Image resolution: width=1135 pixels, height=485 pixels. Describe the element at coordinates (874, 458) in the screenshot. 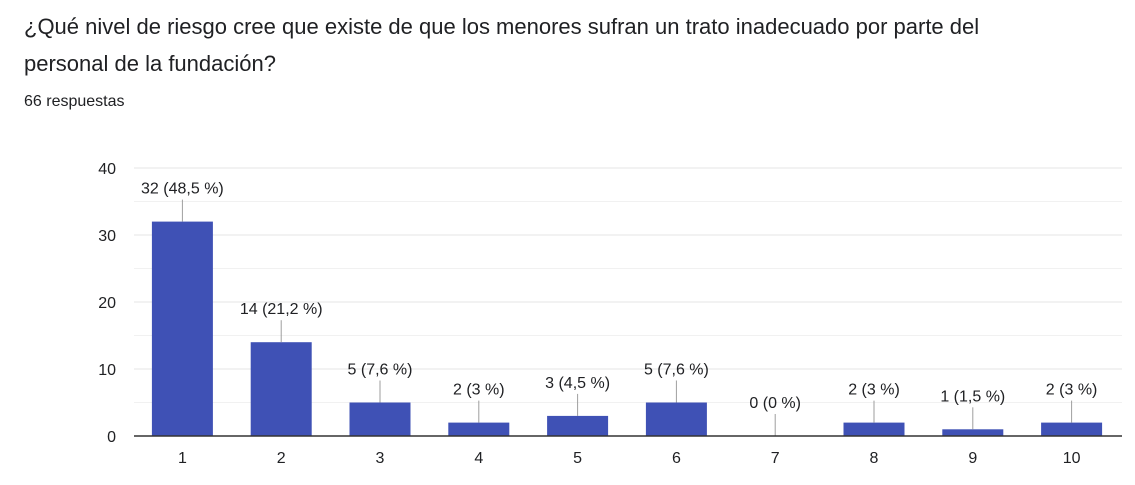

I see `x-tick-label: 8` at that location.